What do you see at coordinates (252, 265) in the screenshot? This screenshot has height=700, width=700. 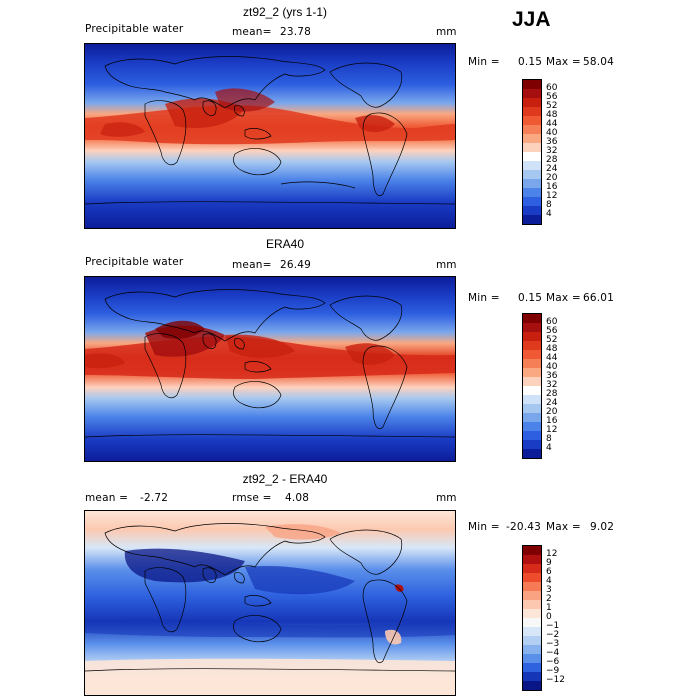 I see `panel-2-mean-label: mean=` at bounding box center [252, 265].